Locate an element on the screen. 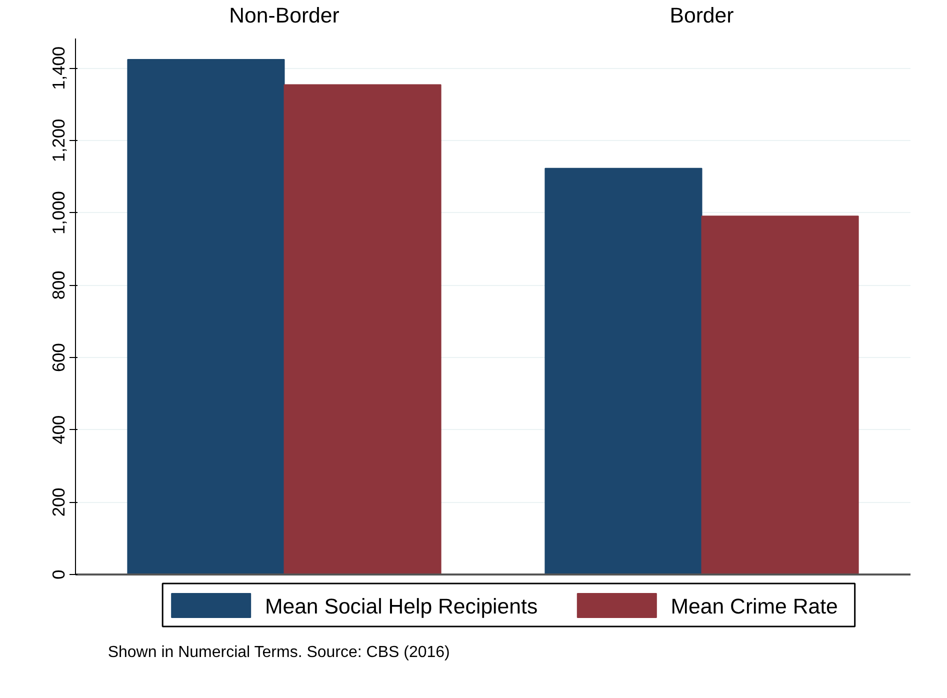 The height and width of the screenshot is (698, 947). legend-label: Mean Social Help Recipients is located at coordinates (401, 606).